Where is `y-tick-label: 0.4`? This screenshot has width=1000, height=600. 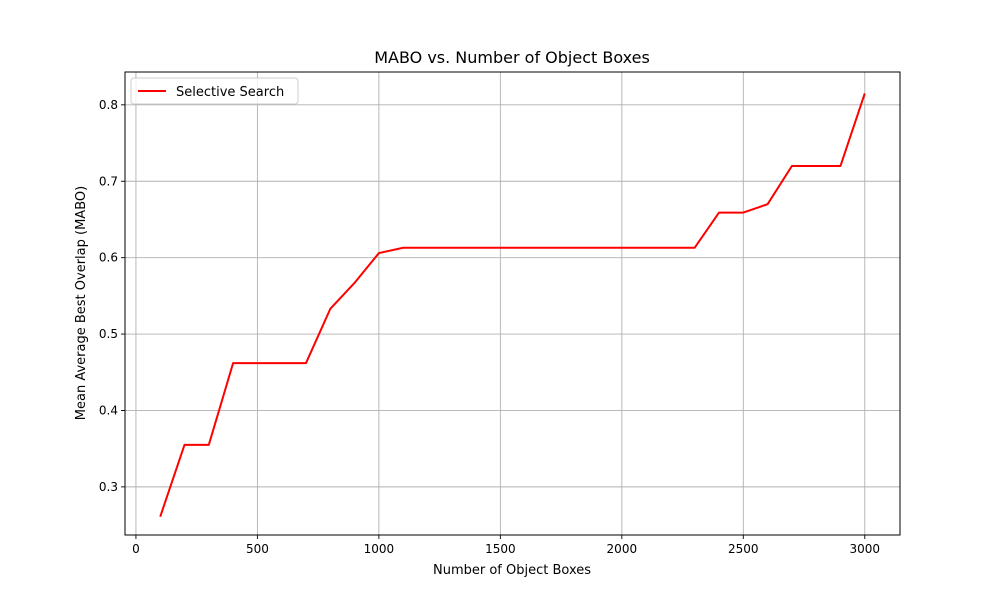
y-tick-label: 0.4 is located at coordinates (108, 410).